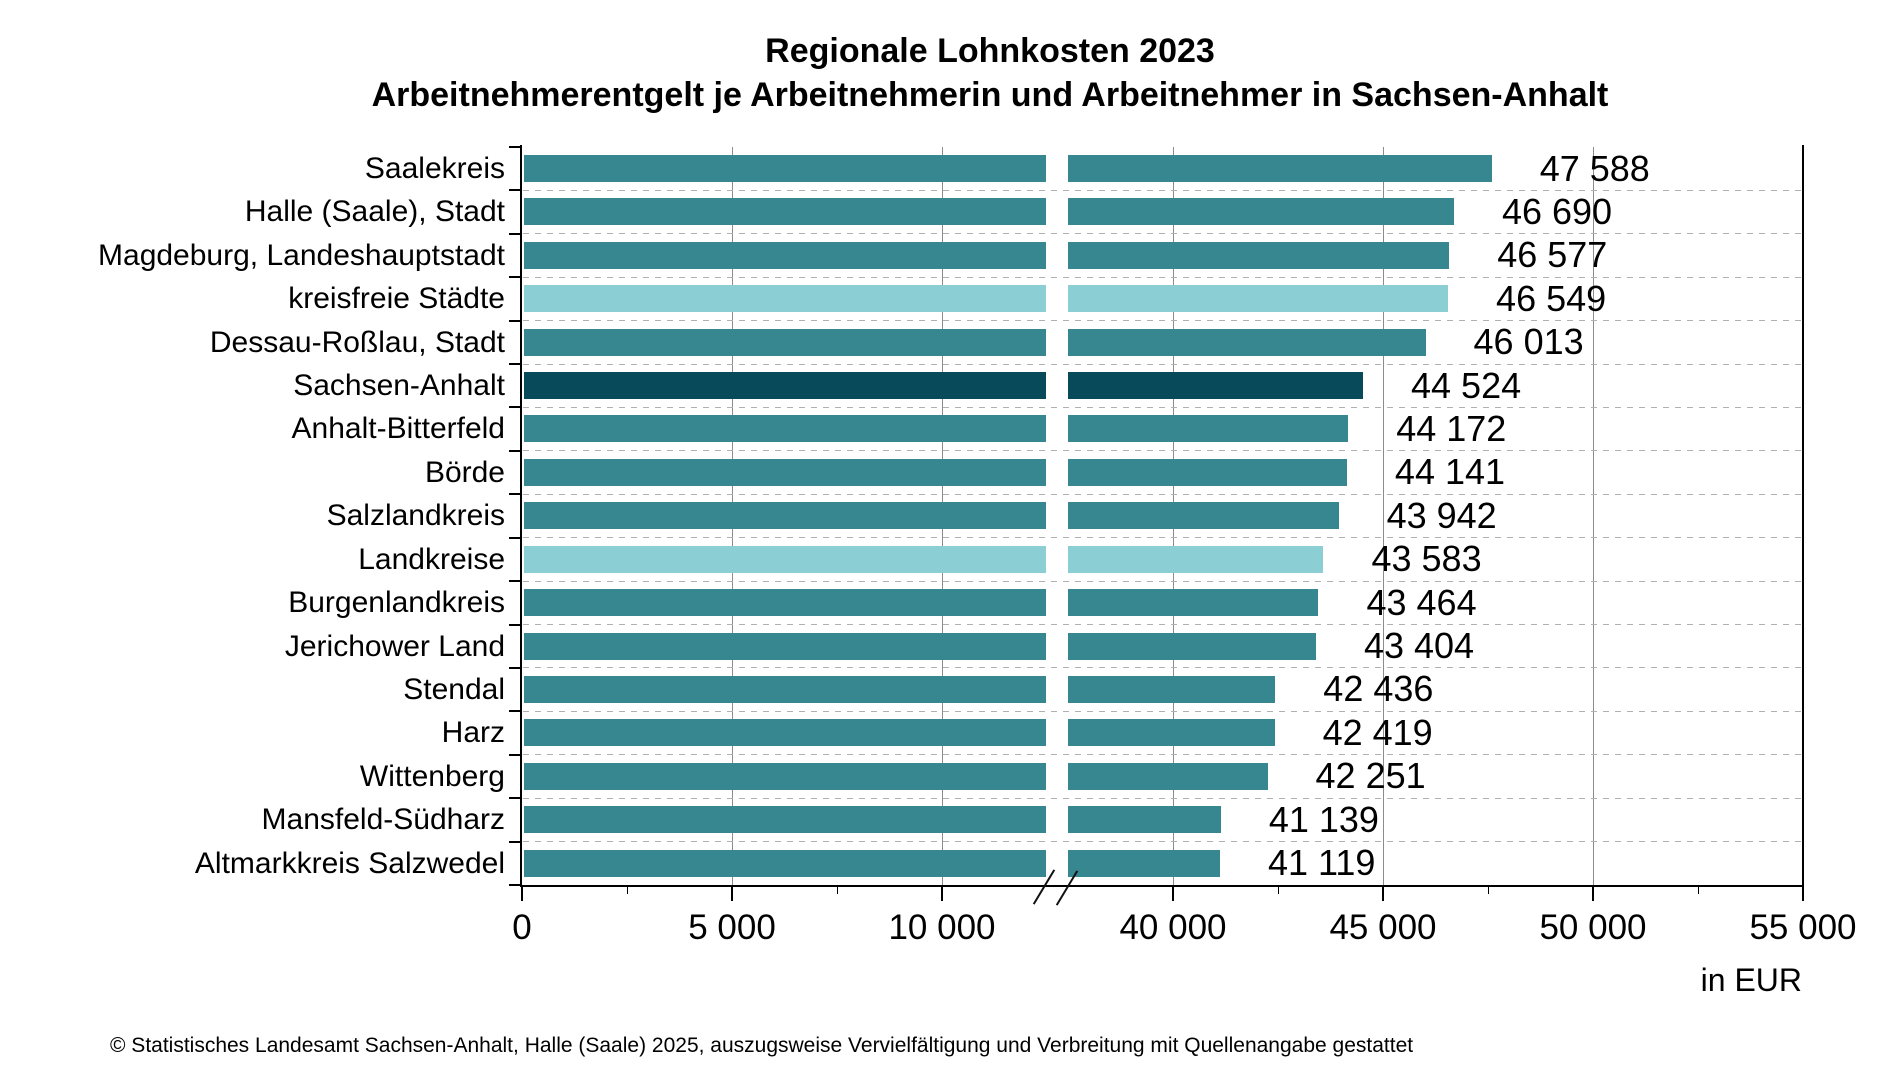 This screenshot has height=1074, width=1890. What do you see at coordinates (1067, 888) in the screenshot?
I see `axis-break-slash` at bounding box center [1067, 888].